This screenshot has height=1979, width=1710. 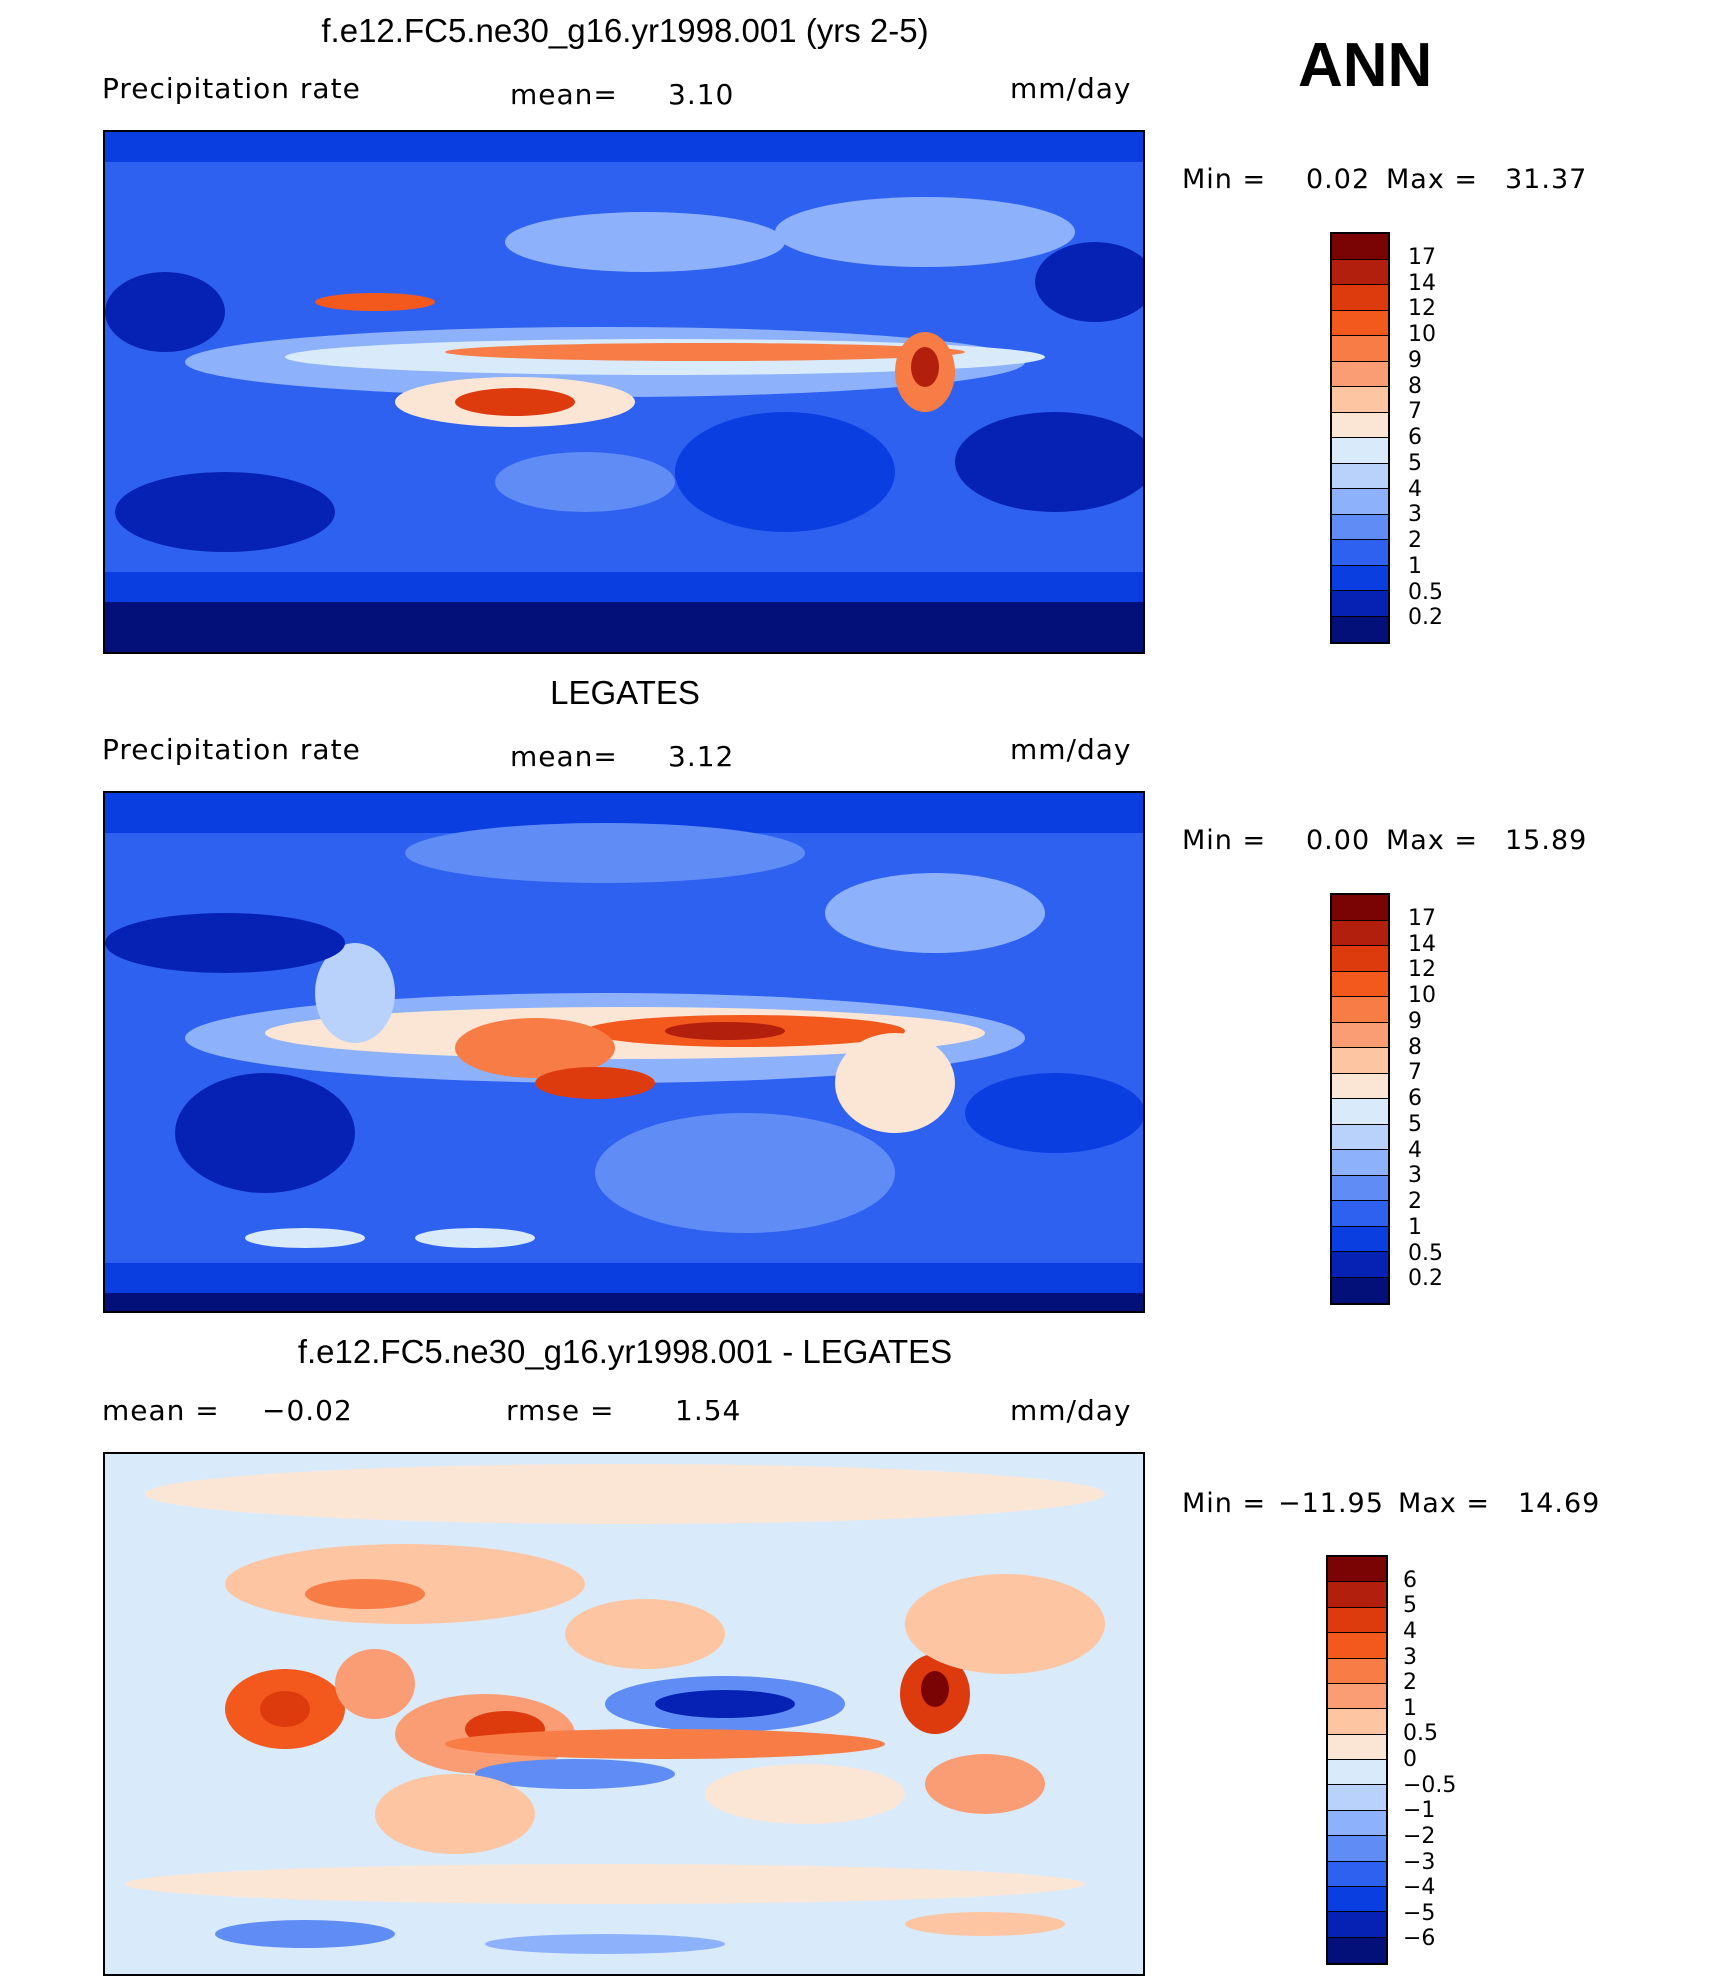 I want to click on panel1-mean-value: 3.10, so click(x=701, y=94).